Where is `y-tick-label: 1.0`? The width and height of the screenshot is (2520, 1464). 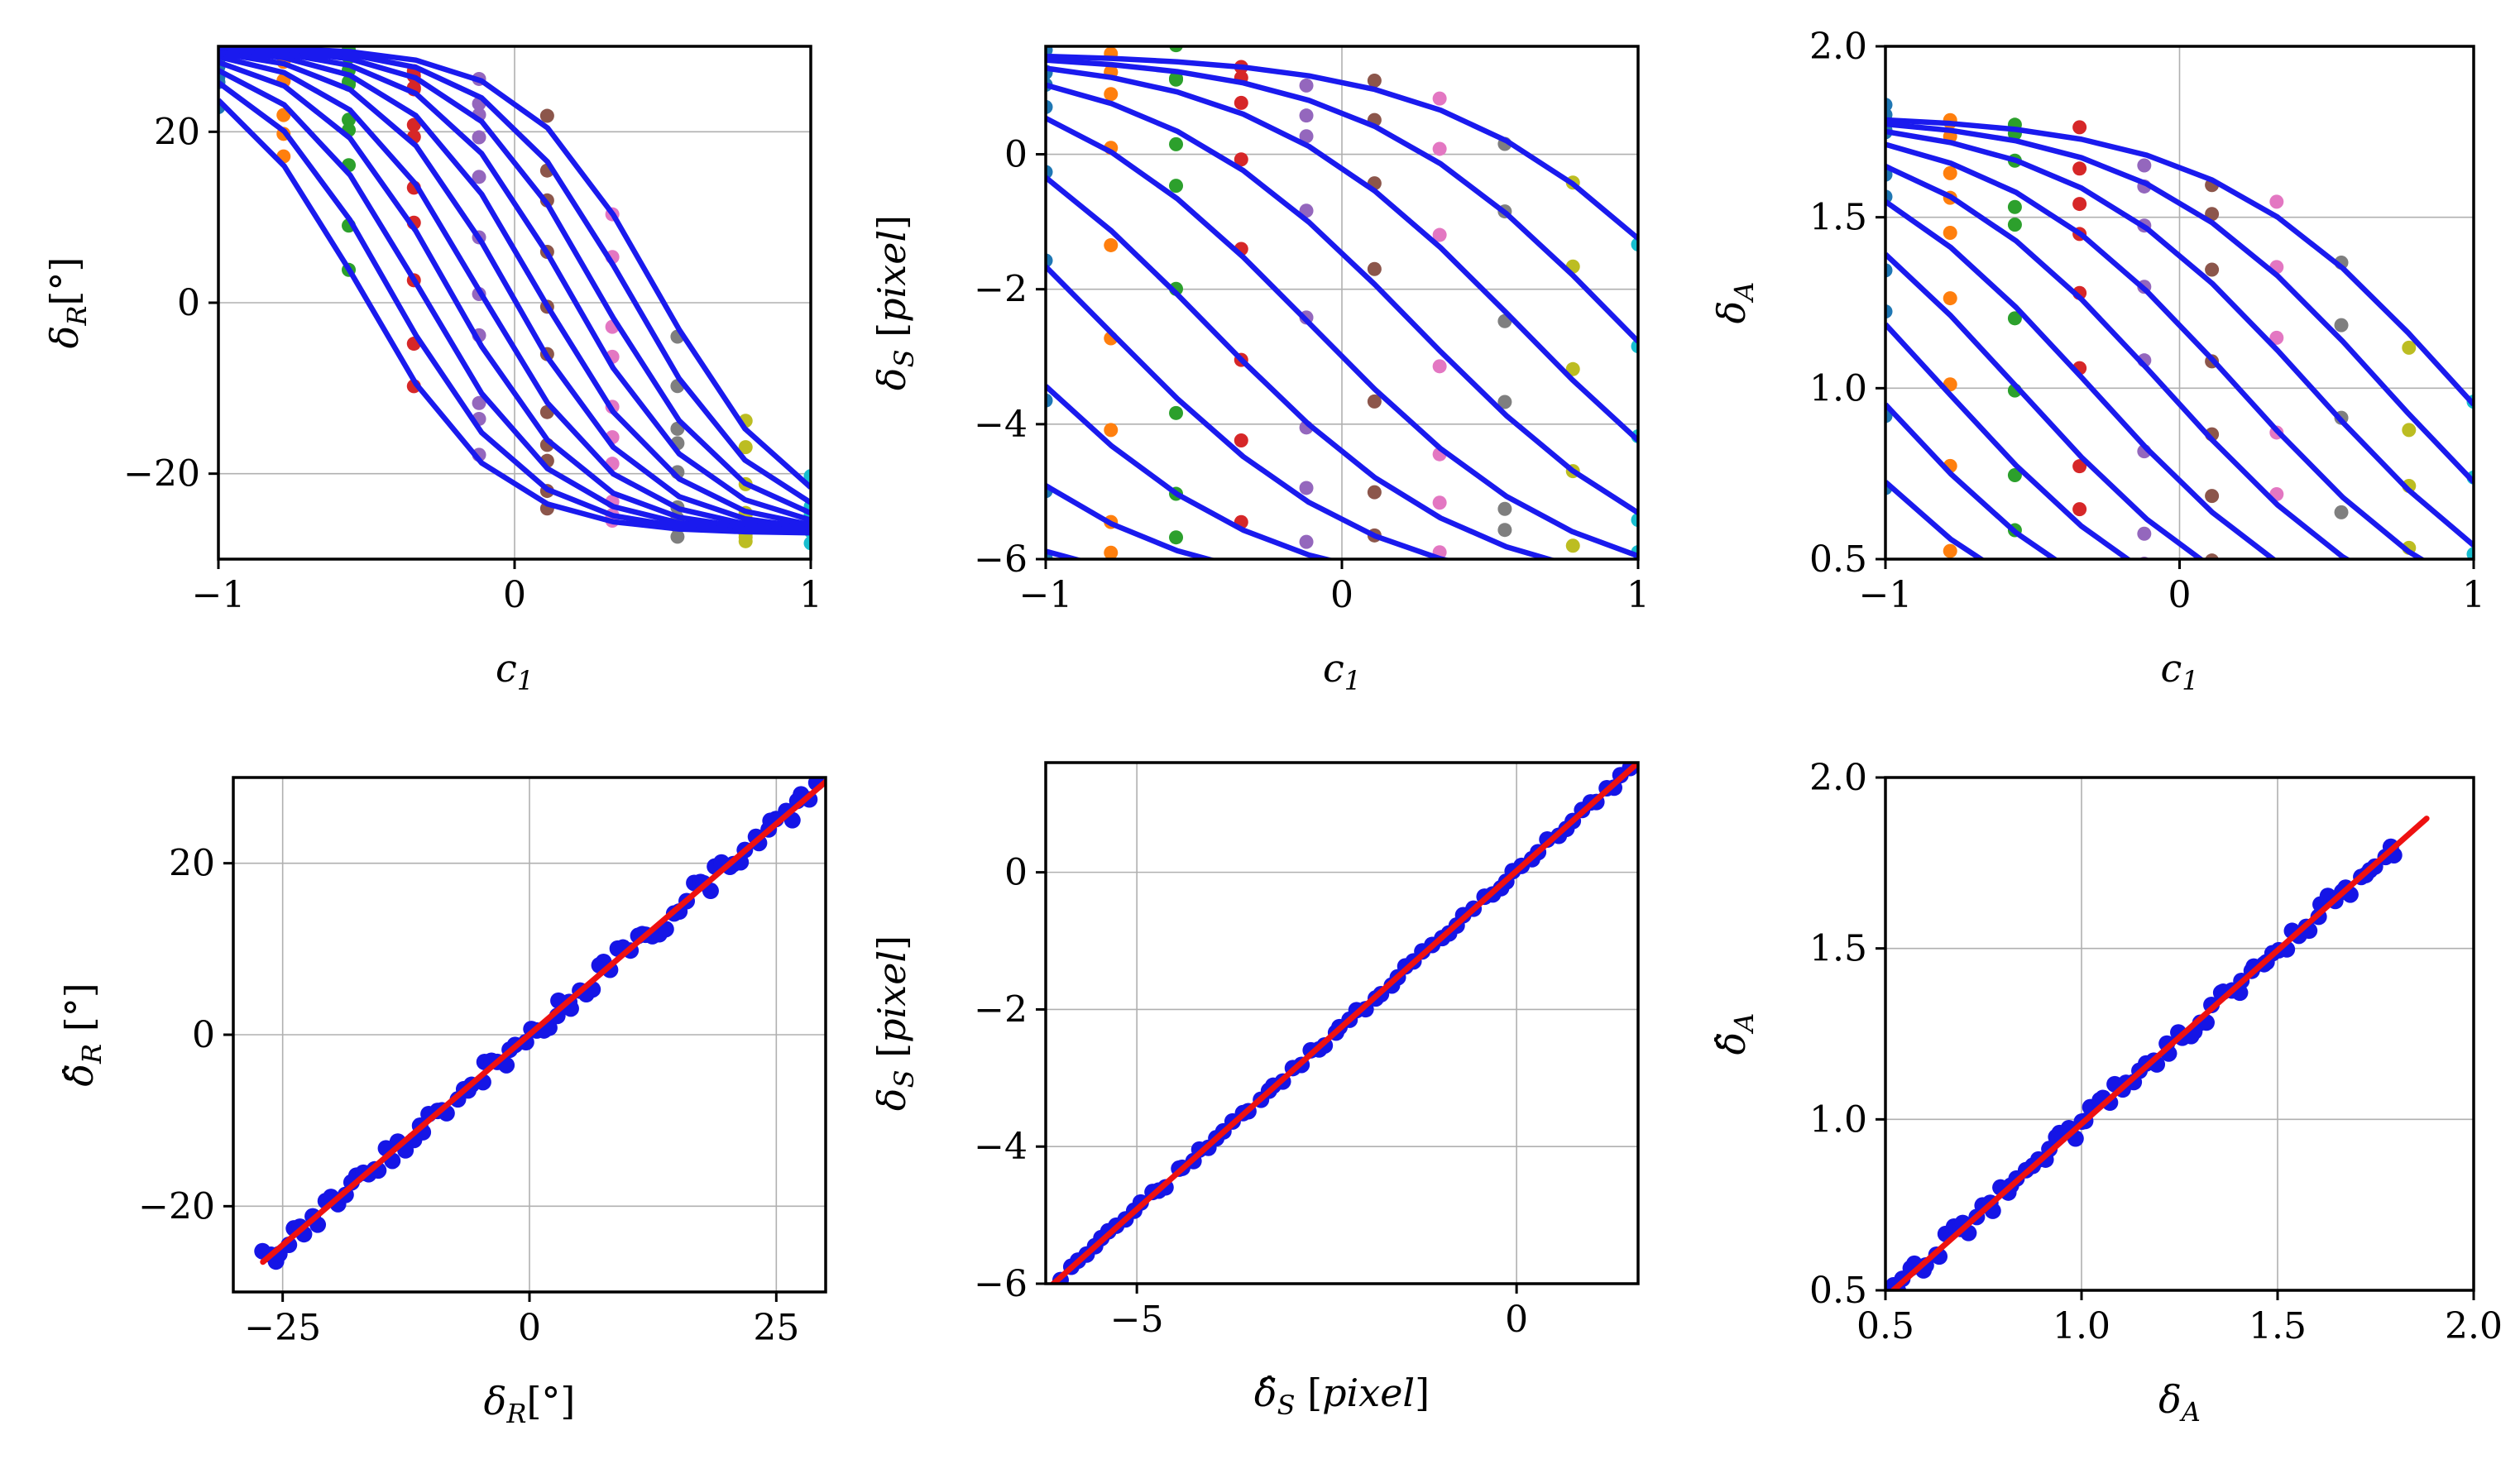
y-tick-label: 1.0 is located at coordinates (1838, 1119).